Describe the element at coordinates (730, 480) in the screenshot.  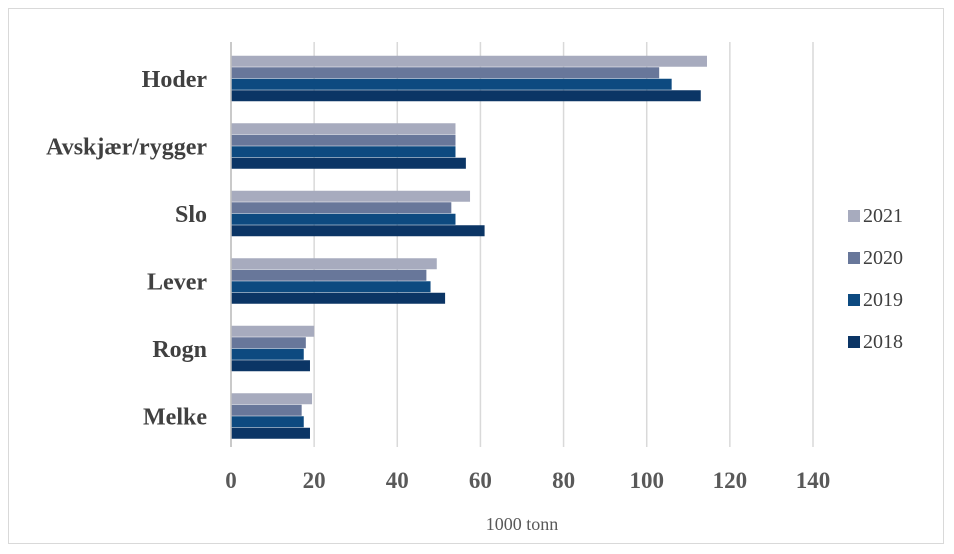
I see `x-tick-label: 120` at that location.